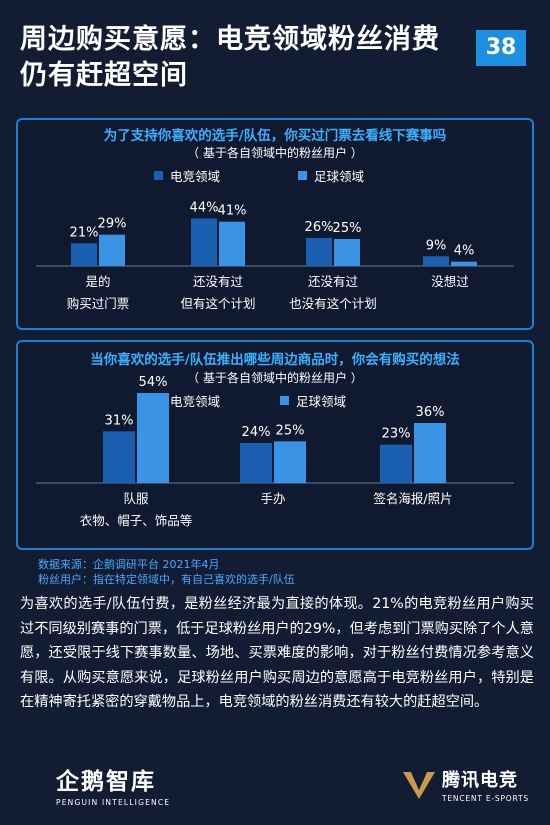 The height and width of the screenshot is (825, 550). I want to click on data-label: 4%, so click(464, 251).